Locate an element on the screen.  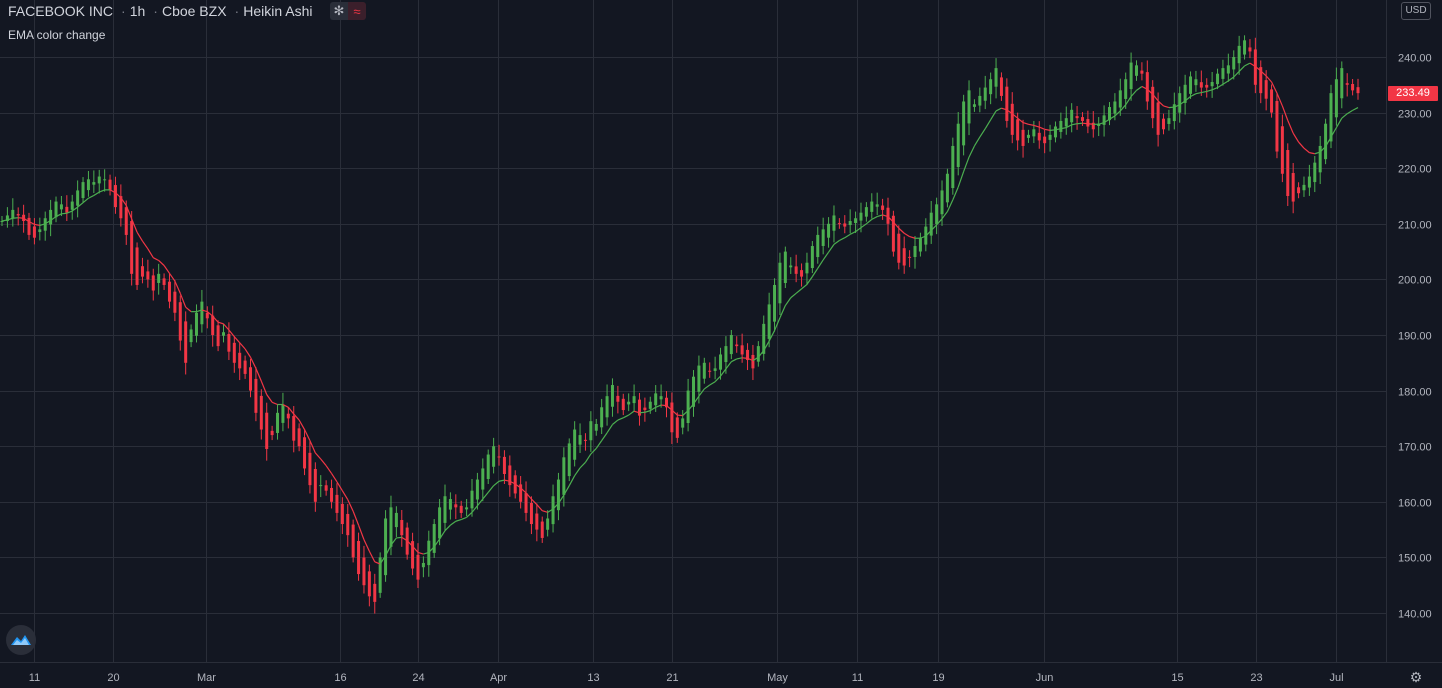
symbol-header: FACEBOOK INC · 1h · Cboe BZX · Heikin Ashi is located at coordinates (162, 11).